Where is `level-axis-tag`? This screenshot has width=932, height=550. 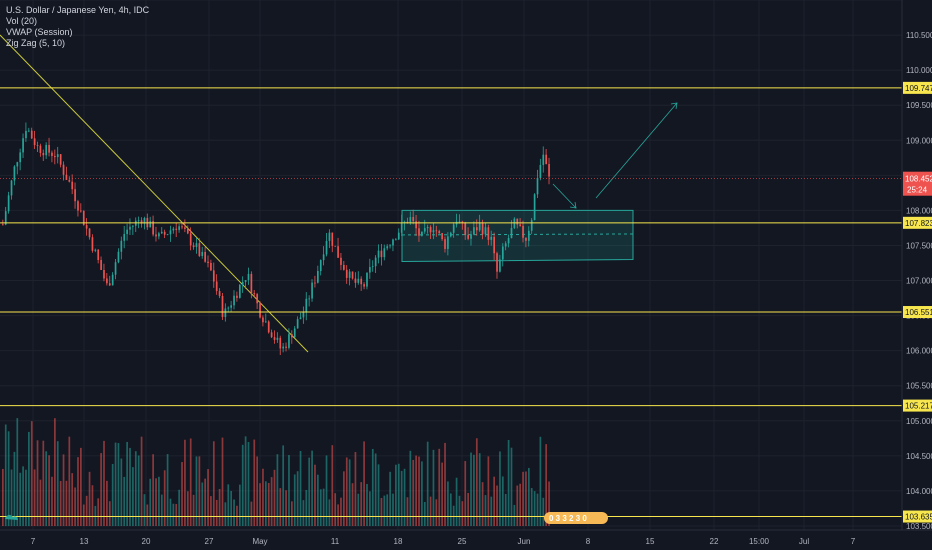
level-axis-tag is located at coordinates (917, 222).